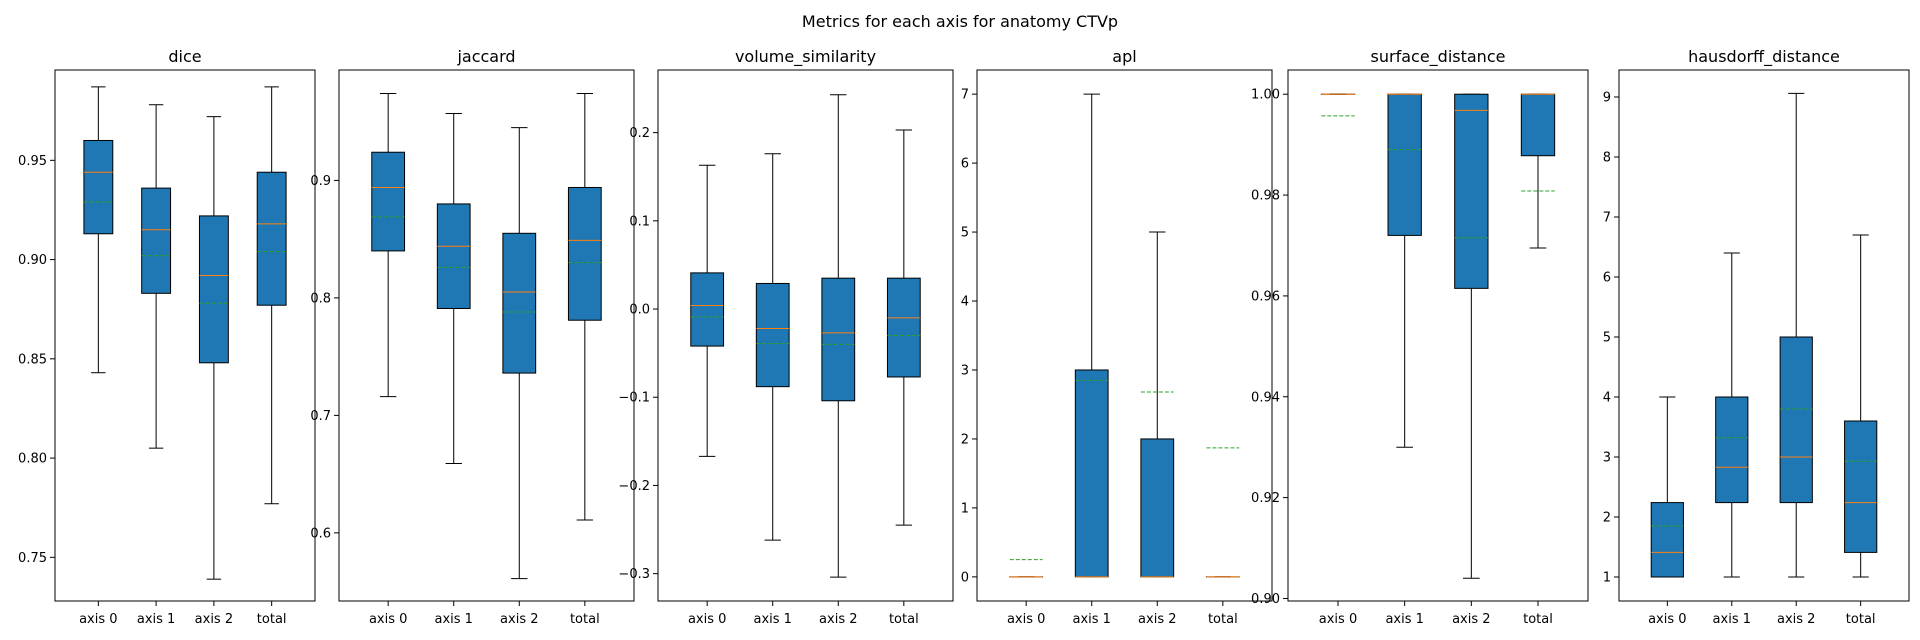  What do you see at coordinates (639, 133) in the screenshot?
I see `y-tick-label: 0.2` at bounding box center [639, 133].